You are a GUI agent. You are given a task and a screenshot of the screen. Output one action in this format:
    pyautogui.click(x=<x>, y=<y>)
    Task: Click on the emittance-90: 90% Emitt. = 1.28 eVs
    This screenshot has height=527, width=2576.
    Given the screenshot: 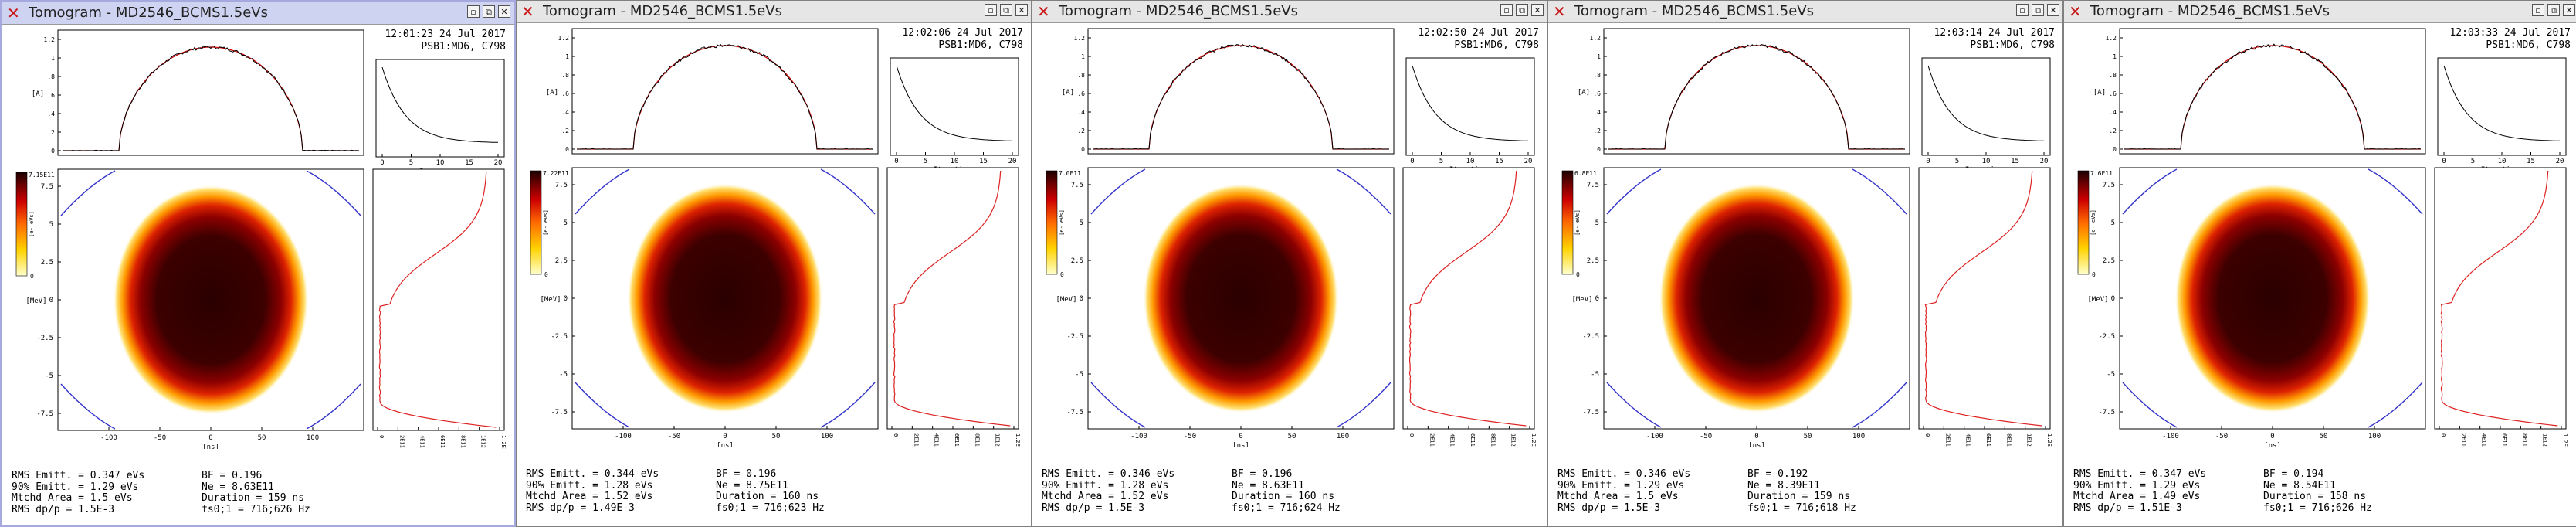 What is the action you would take?
    pyautogui.click(x=589, y=485)
    